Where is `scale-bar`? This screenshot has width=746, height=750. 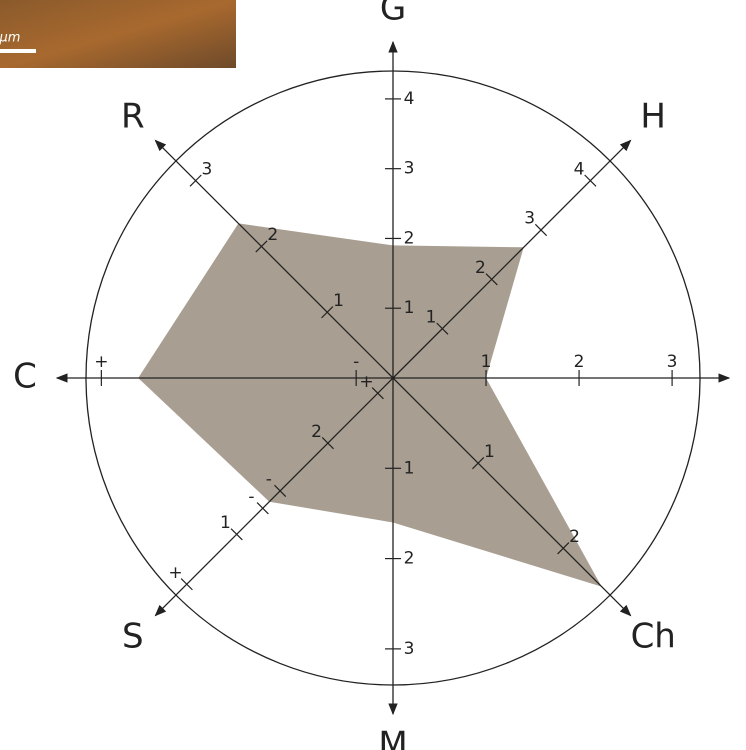 scale-bar is located at coordinates (18, 51).